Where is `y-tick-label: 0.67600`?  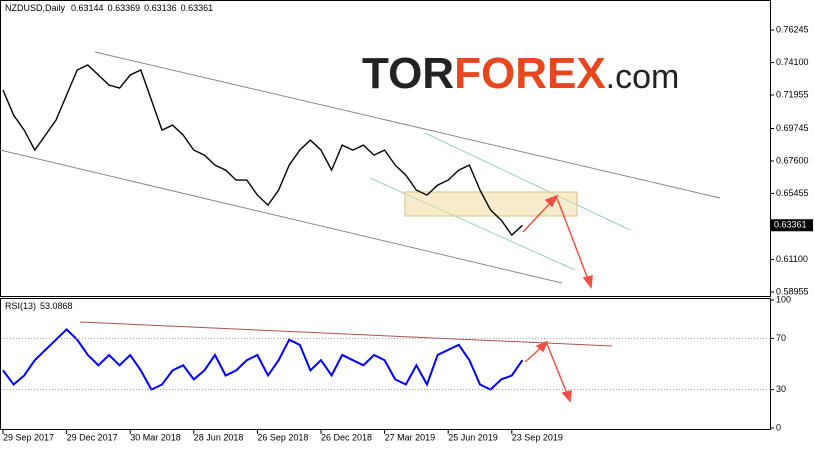
y-tick-label: 0.67600 is located at coordinates (792, 160).